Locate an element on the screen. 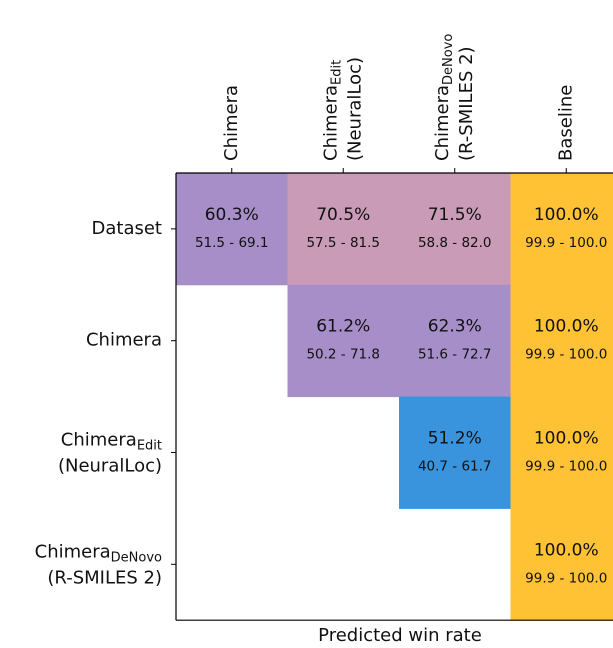 The width and height of the screenshot is (613, 648). cell-value-label: 61.2% is located at coordinates (343, 327).